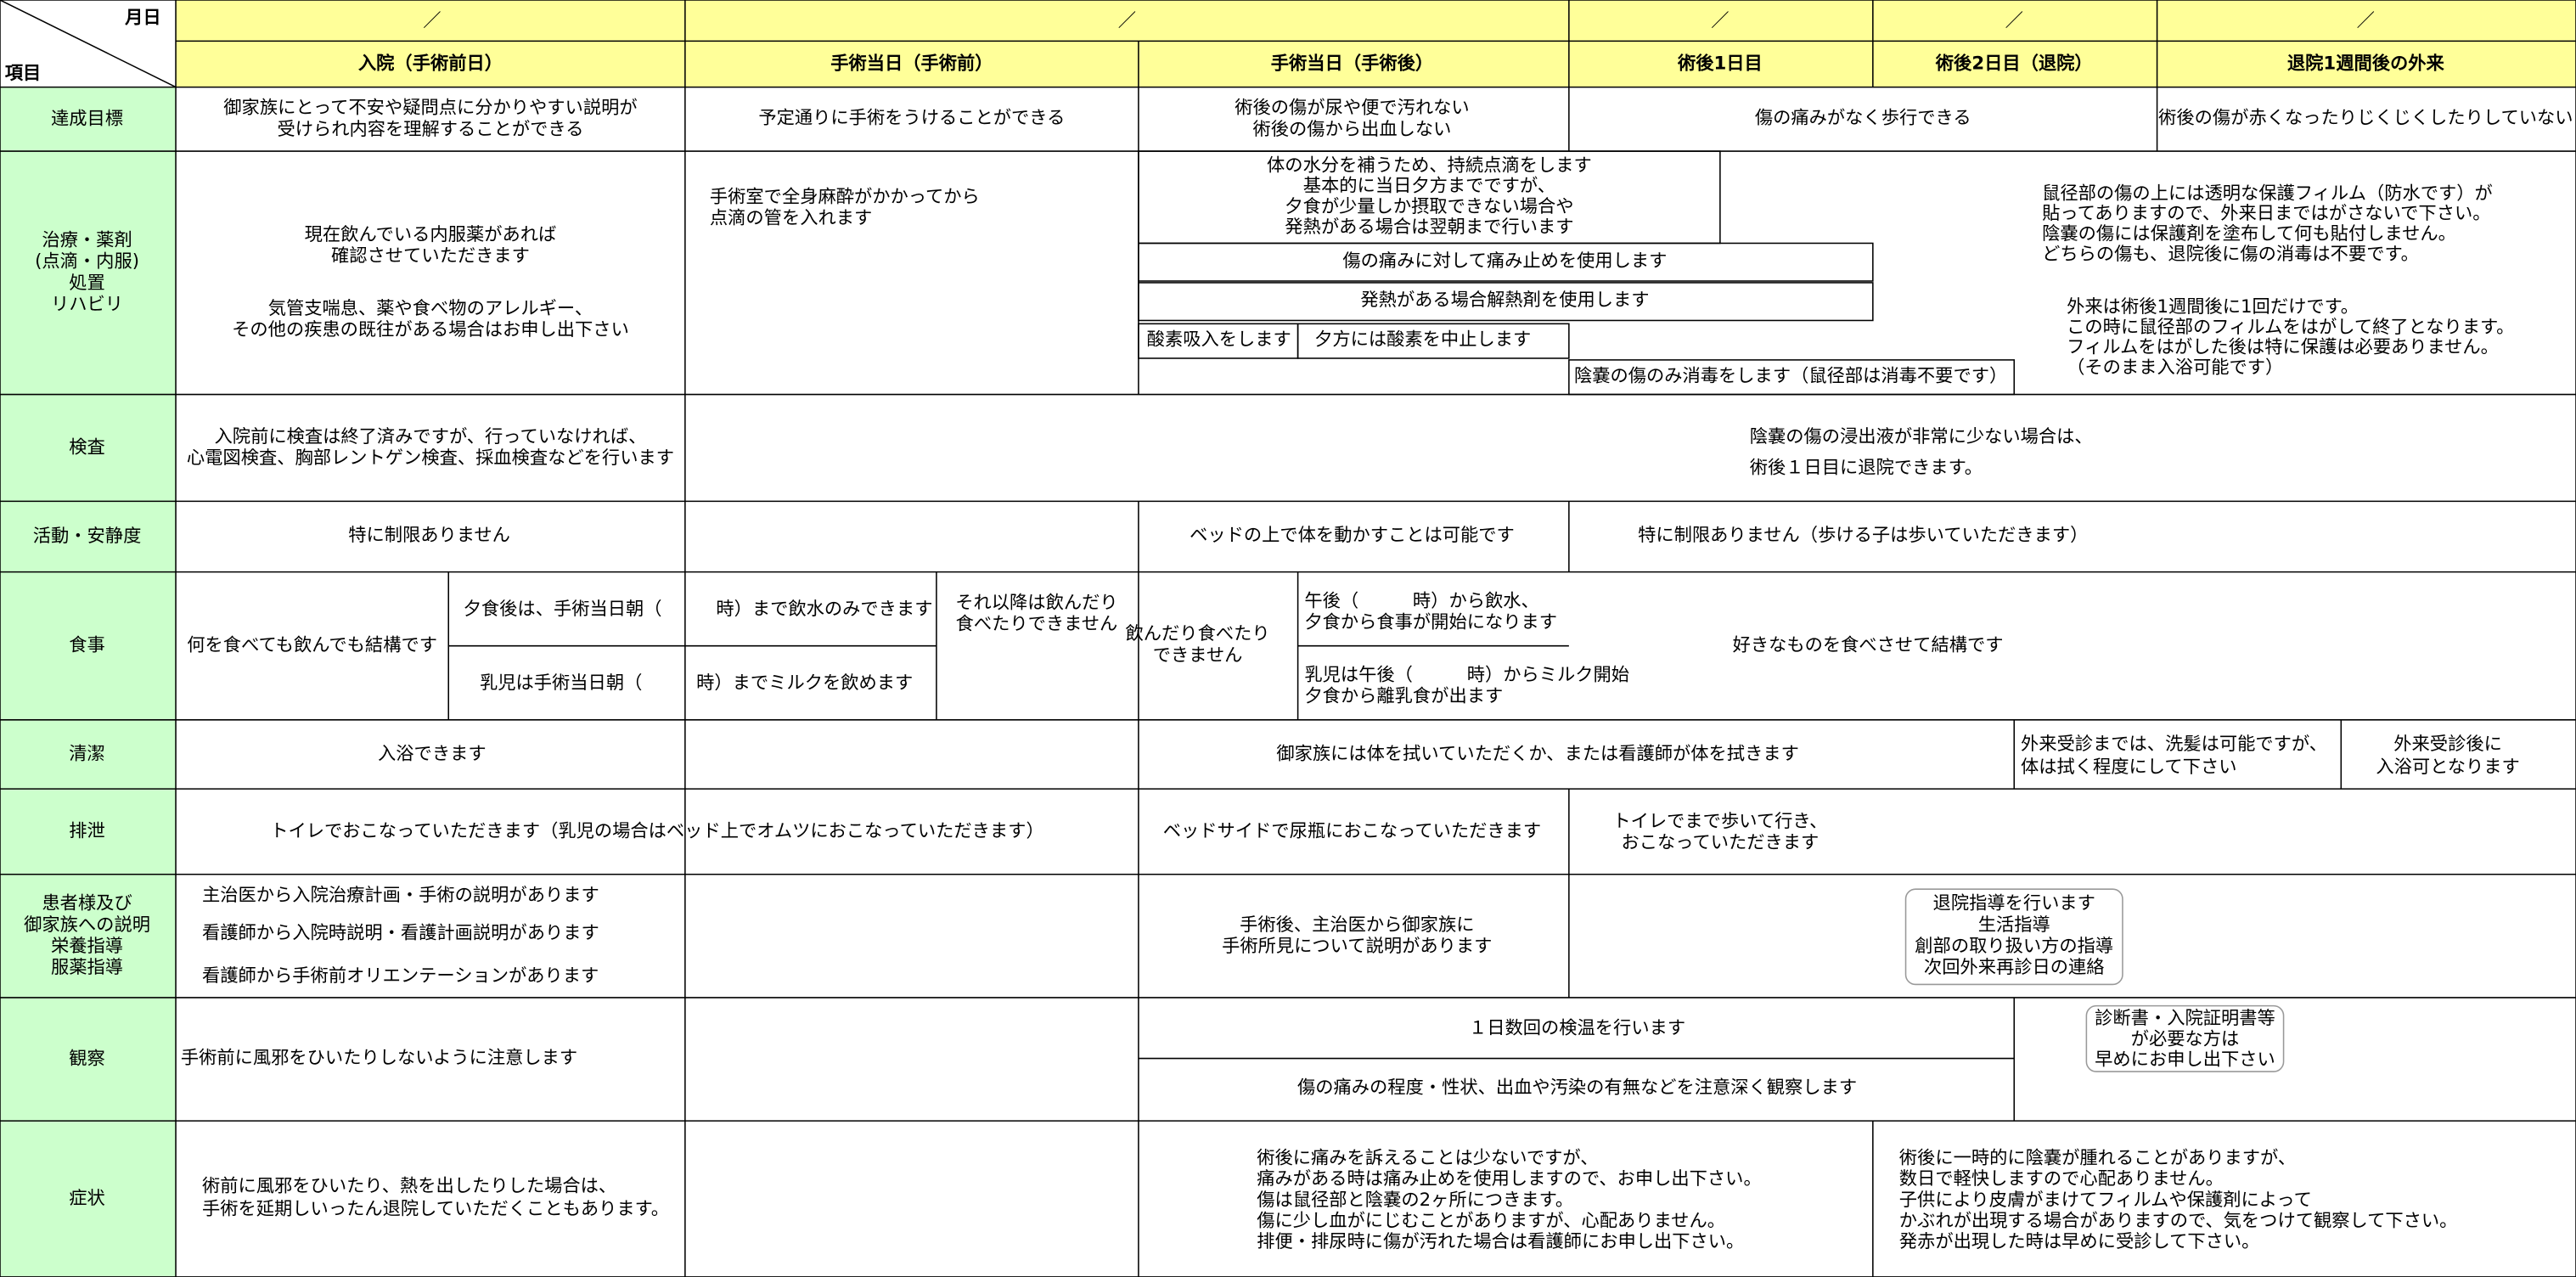  Describe the element at coordinates (2267, 193) in the screenshot. I see `cell-text: 鼠径部の傷の上には透明な保護フィルム（防水です）が` at that location.